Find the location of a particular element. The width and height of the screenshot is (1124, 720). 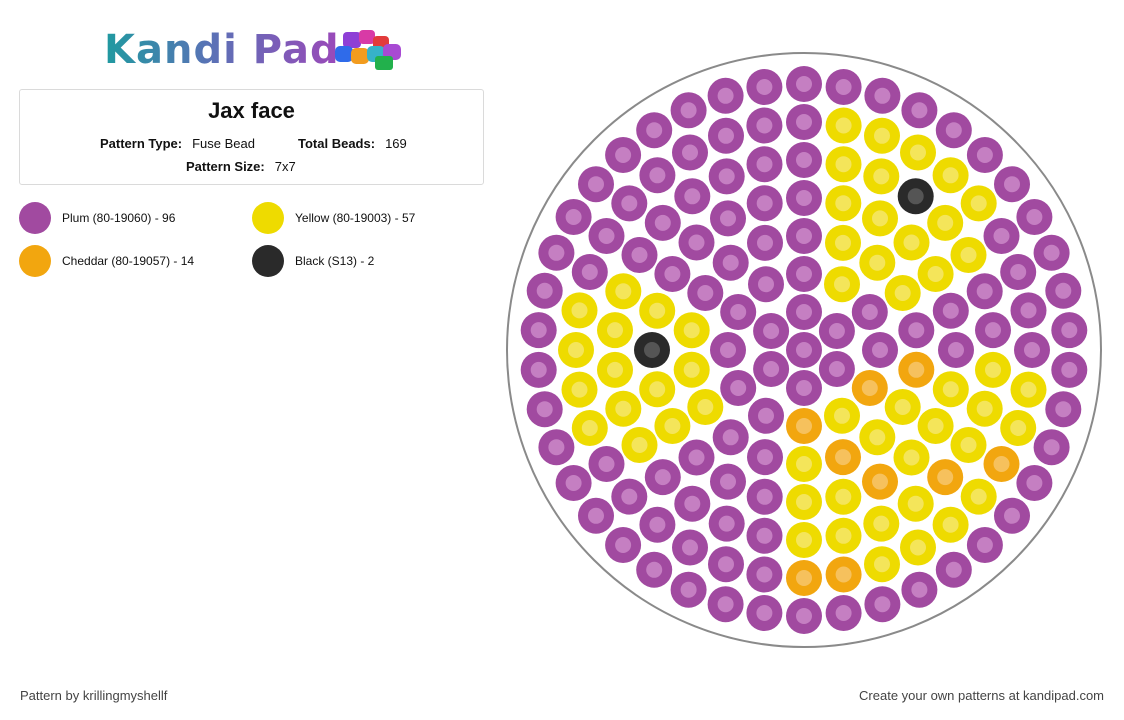

pattern-type-label: Pattern Type: is located at coordinates (141, 143).